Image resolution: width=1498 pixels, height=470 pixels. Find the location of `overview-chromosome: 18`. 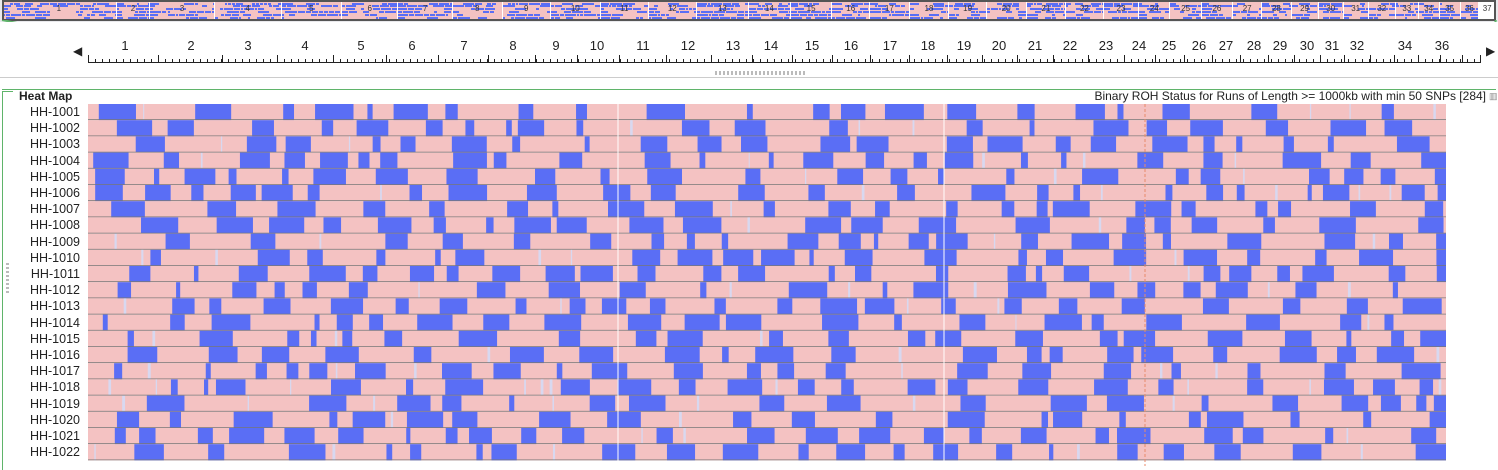

overview-chromosome: 18 is located at coordinates (929, 10).